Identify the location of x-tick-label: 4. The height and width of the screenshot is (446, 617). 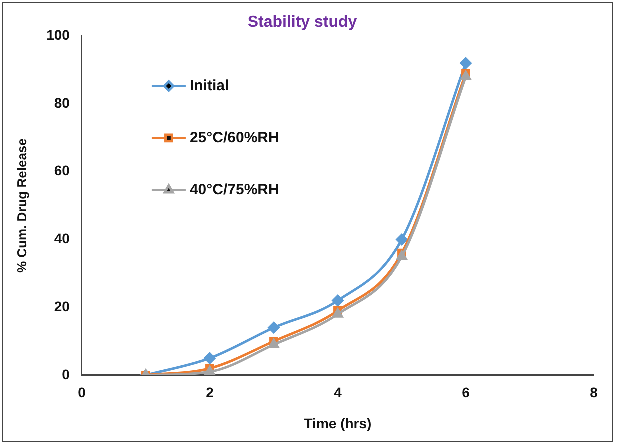
(338, 392).